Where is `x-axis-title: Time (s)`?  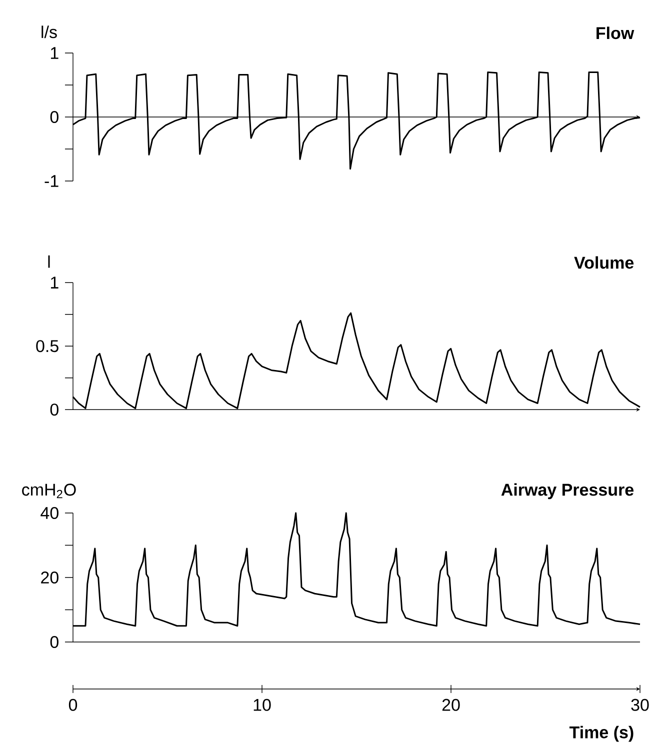 x-axis-title: Time (s) is located at coordinates (601, 734).